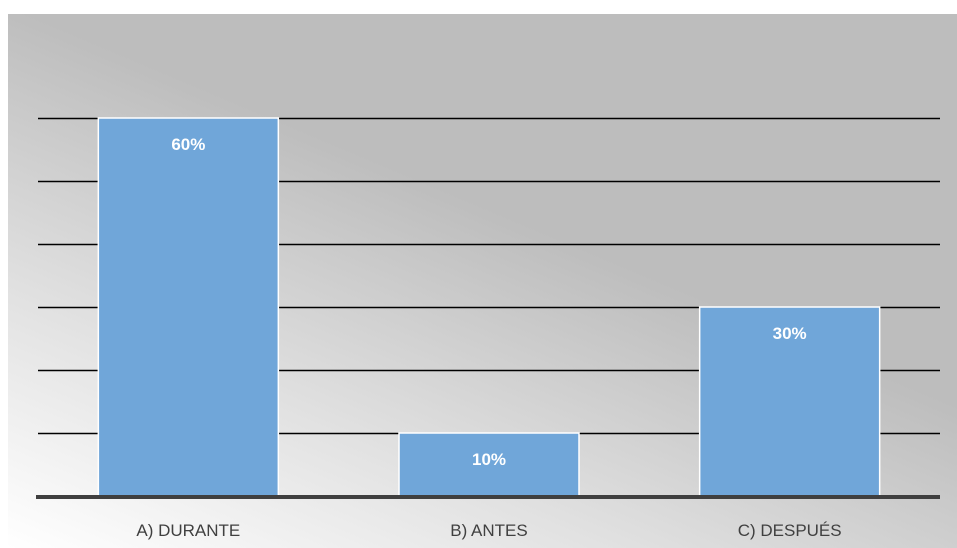 The height and width of the screenshot is (548, 957). Describe the element at coordinates (488, 530) in the screenshot. I see `x-tick-label-2: B) ANTES` at that location.